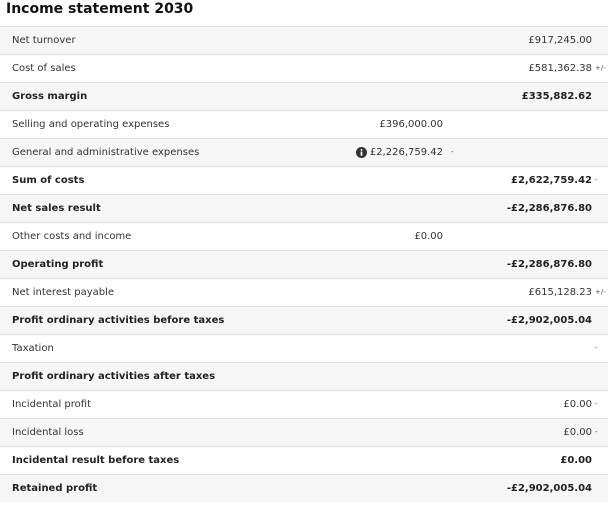  I want to click on row-label: Selling and operating expenses, so click(91, 124).